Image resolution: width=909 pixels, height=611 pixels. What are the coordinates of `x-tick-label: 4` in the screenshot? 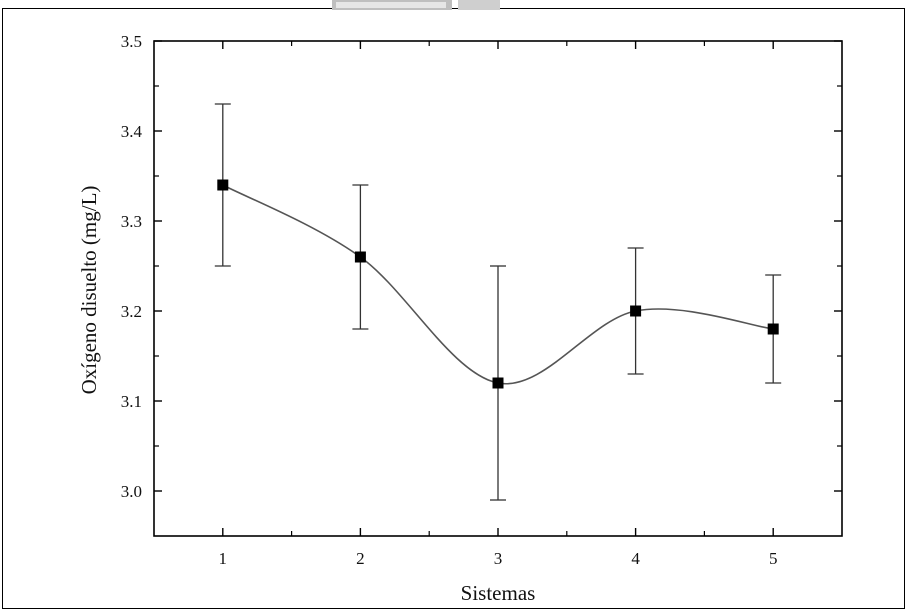 It's located at (635, 558).